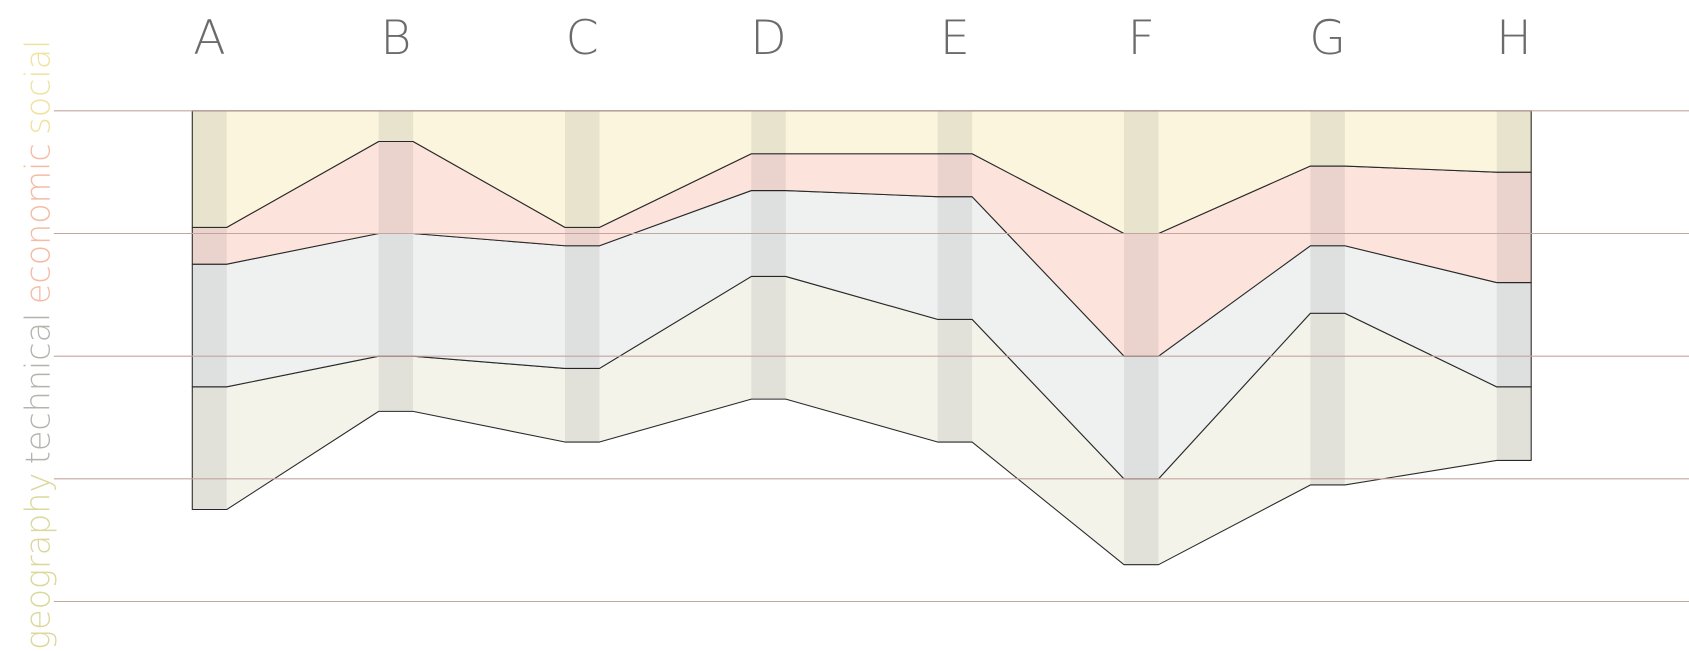 The width and height of the screenshot is (1689, 651). What do you see at coordinates (768, 38) in the screenshot?
I see `category-label: D` at bounding box center [768, 38].